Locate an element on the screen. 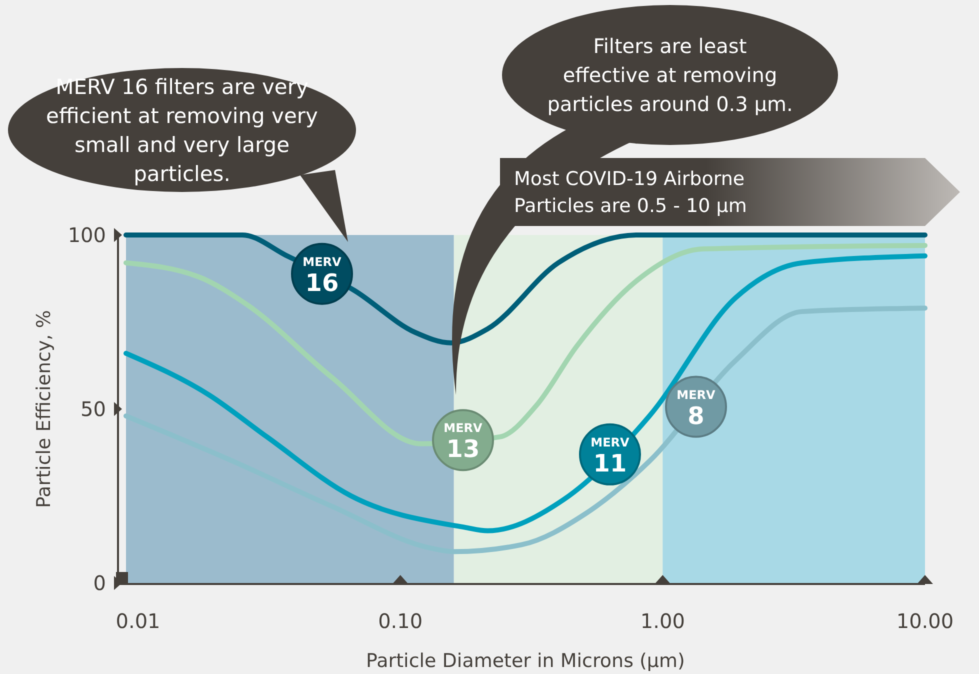 The width and height of the screenshot is (979, 674). series-label: MERV 13 is located at coordinates (464, 442).